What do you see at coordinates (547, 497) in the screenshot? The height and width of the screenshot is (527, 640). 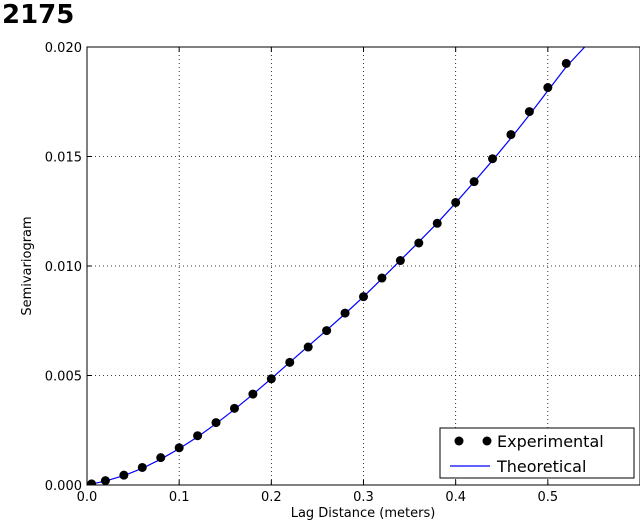 I see `x-tick-label-5: 0.5` at bounding box center [547, 497].